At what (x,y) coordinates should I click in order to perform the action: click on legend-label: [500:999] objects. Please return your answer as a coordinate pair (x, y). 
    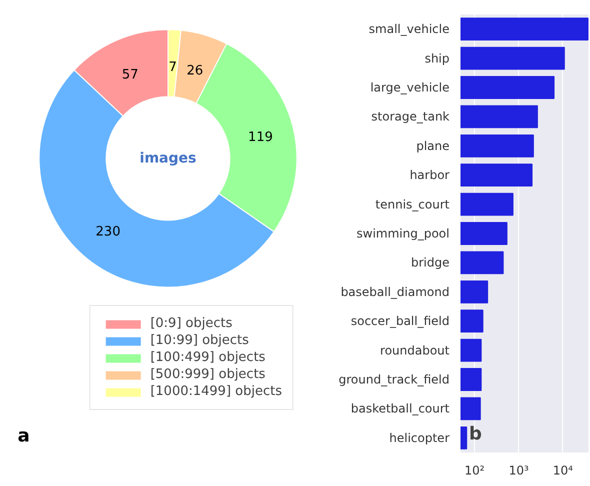
    Looking at the image, I should click on (208, 374).